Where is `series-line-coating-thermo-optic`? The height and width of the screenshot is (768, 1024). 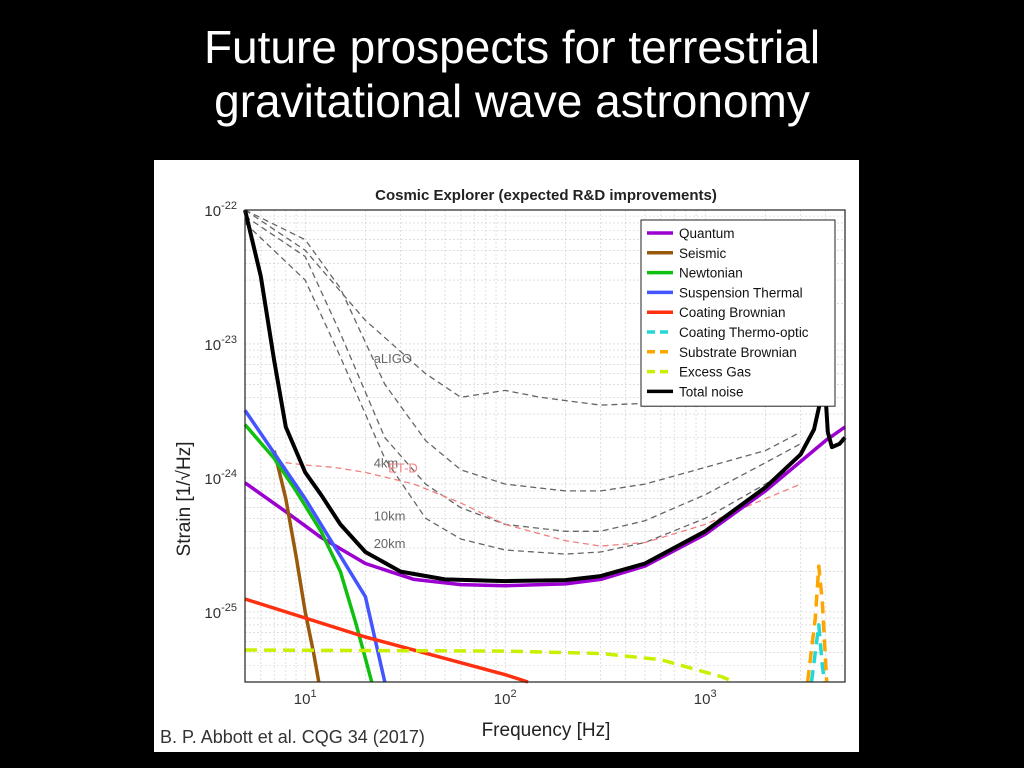 series-line-coating-thermo-optic is located at coordinates (818, 653).